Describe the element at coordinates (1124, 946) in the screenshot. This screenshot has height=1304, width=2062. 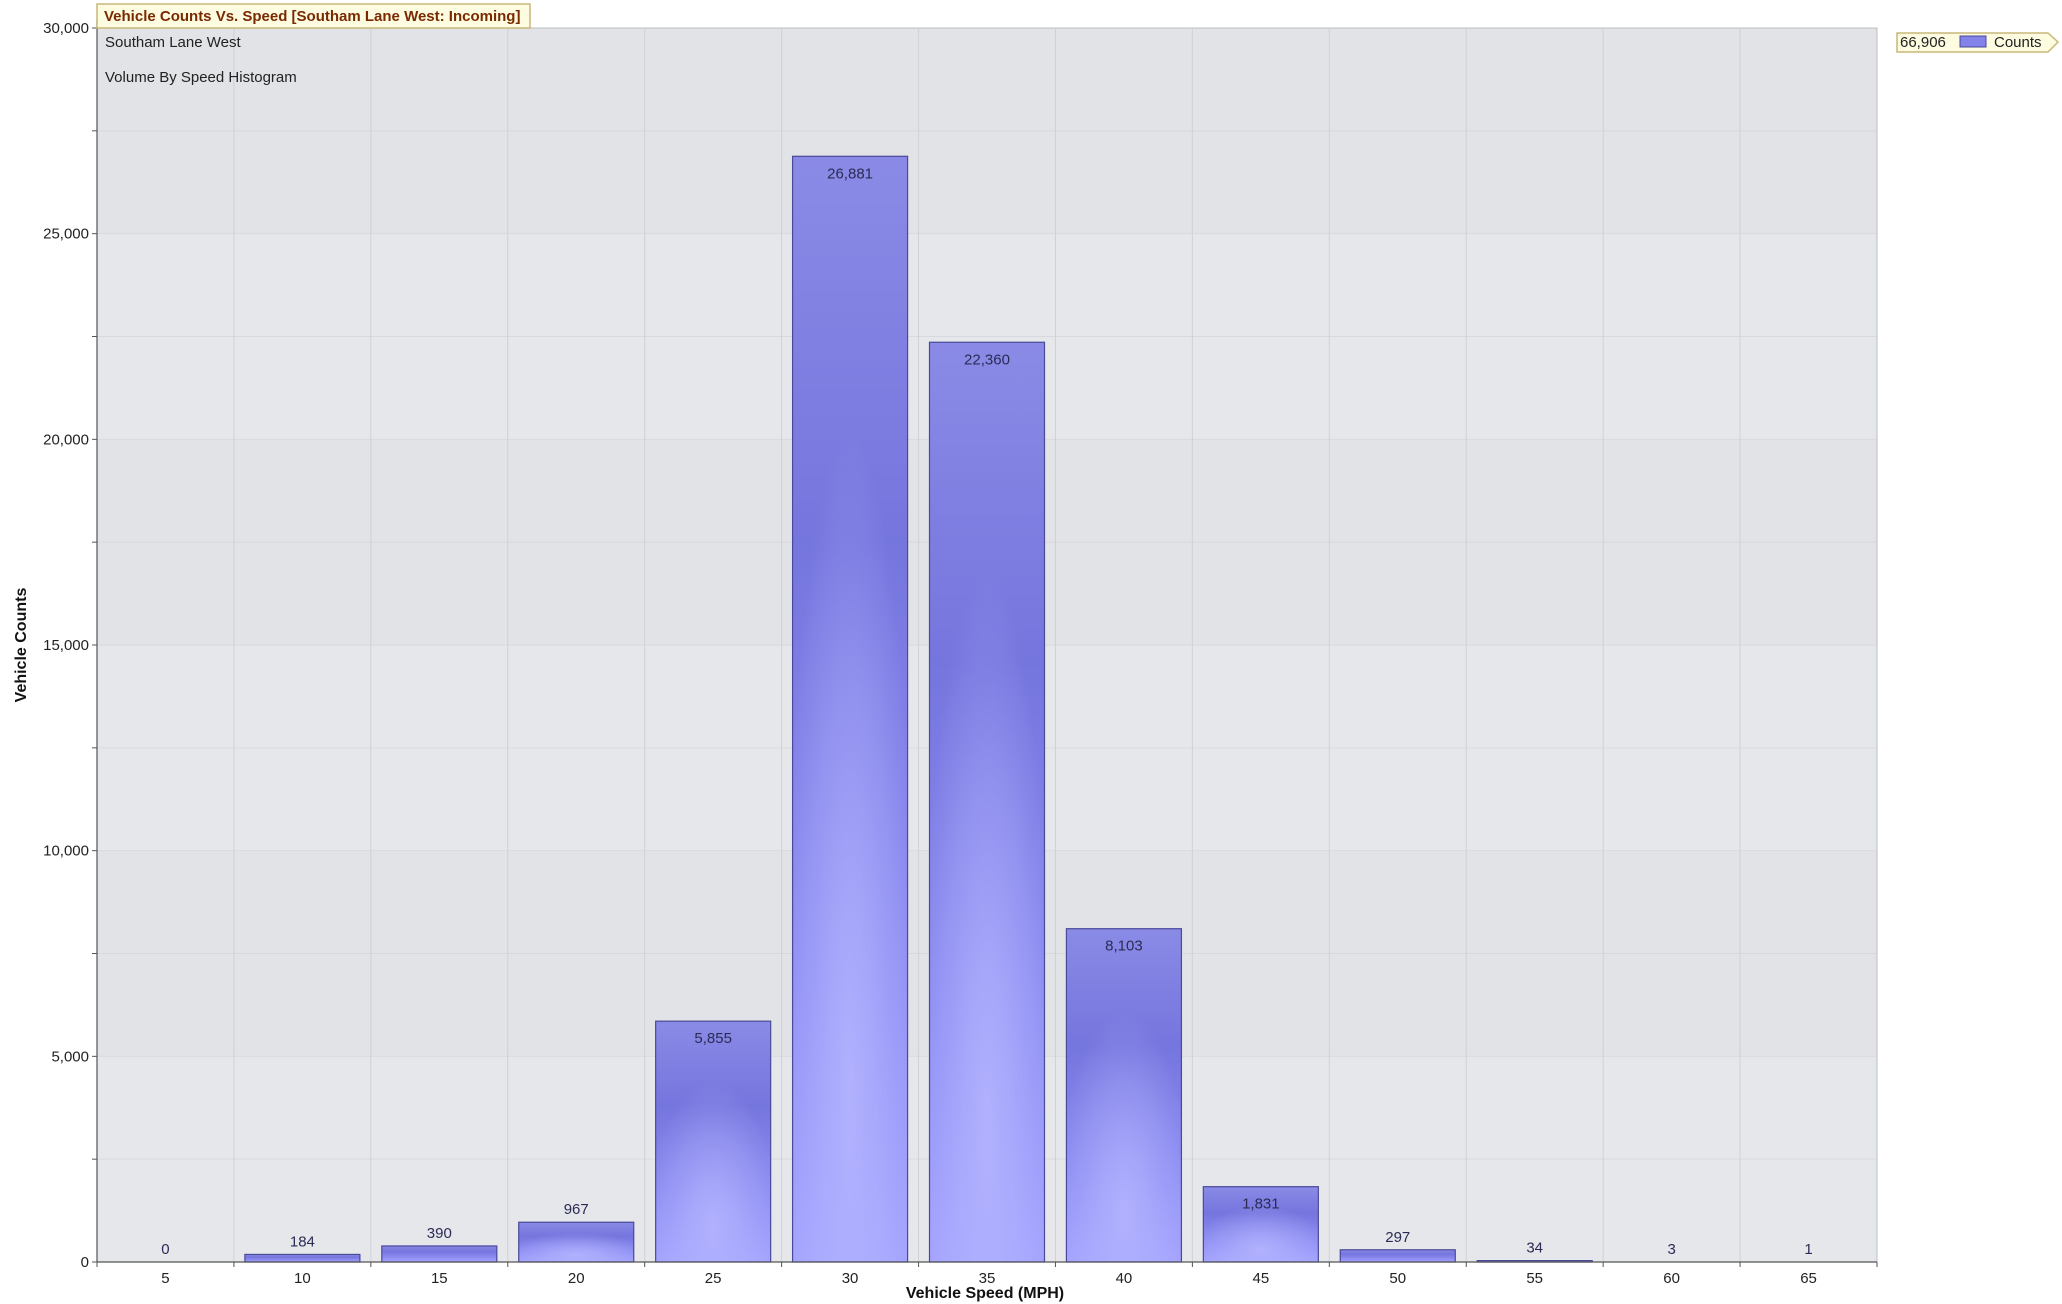
I see `data-label-40mph: 8,103` at that location.